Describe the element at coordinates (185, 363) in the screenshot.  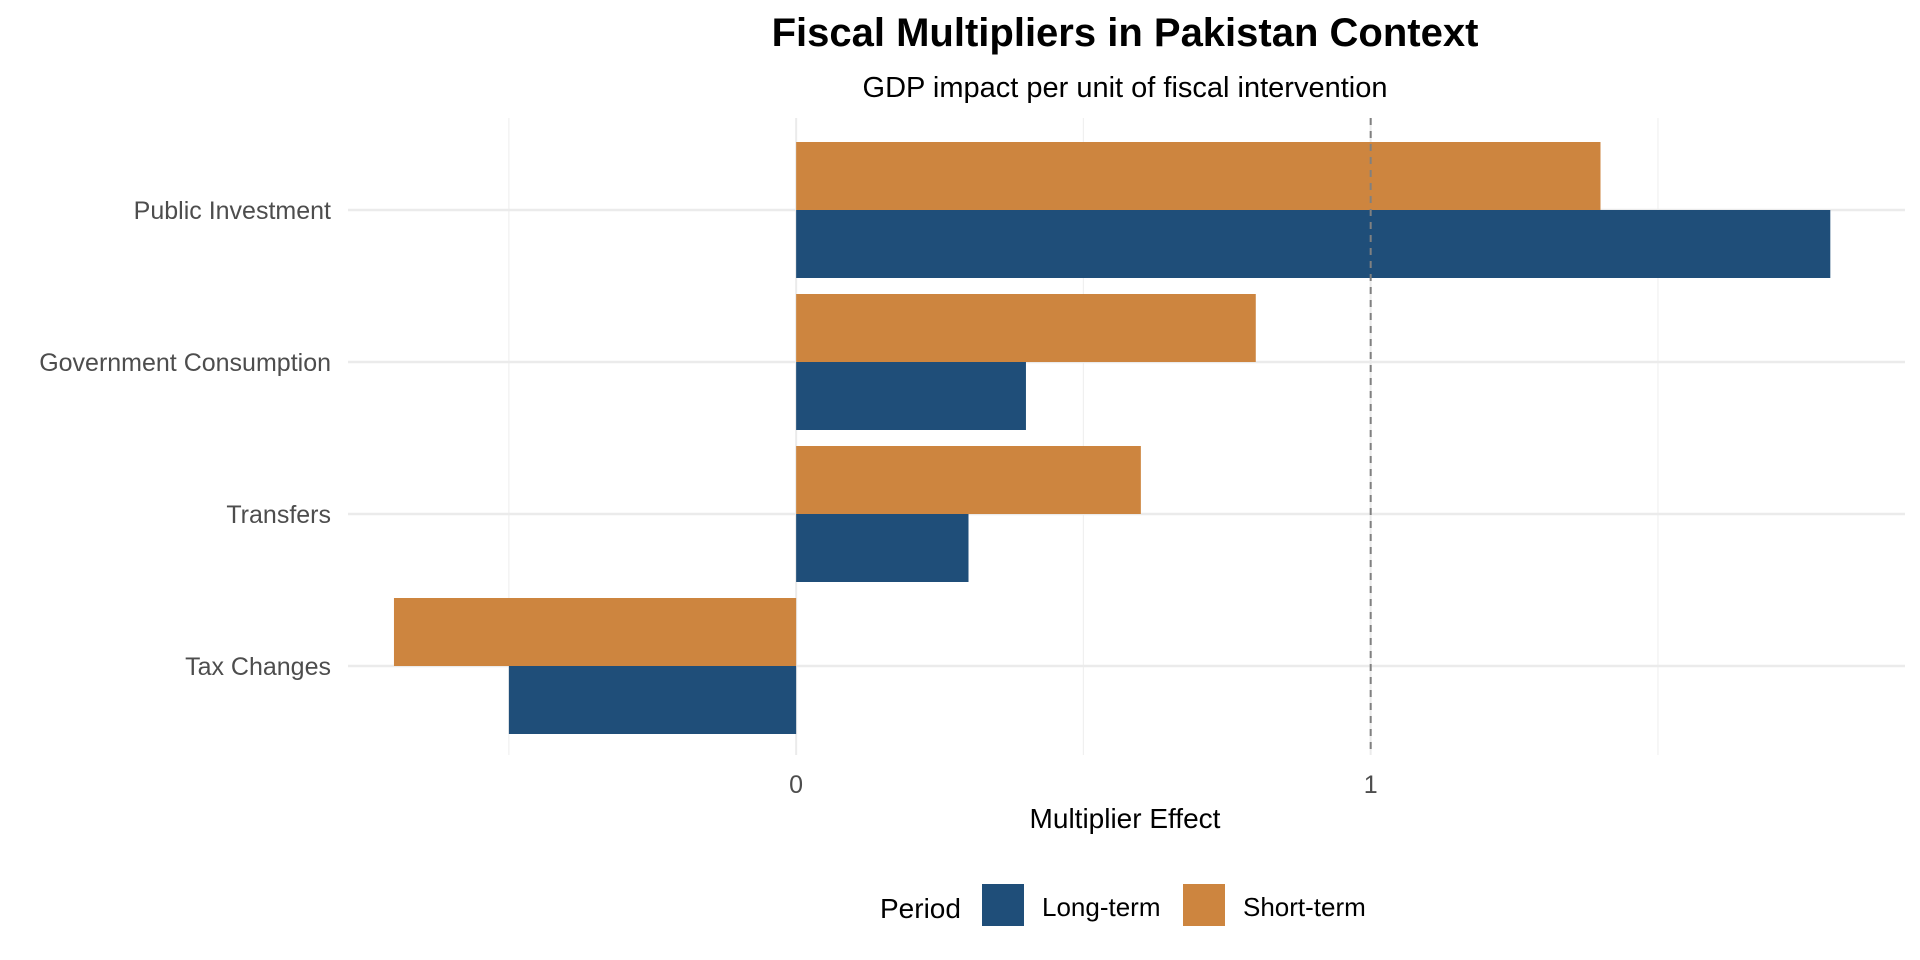
I see `y-tick-label: Government Consumption` at that location.